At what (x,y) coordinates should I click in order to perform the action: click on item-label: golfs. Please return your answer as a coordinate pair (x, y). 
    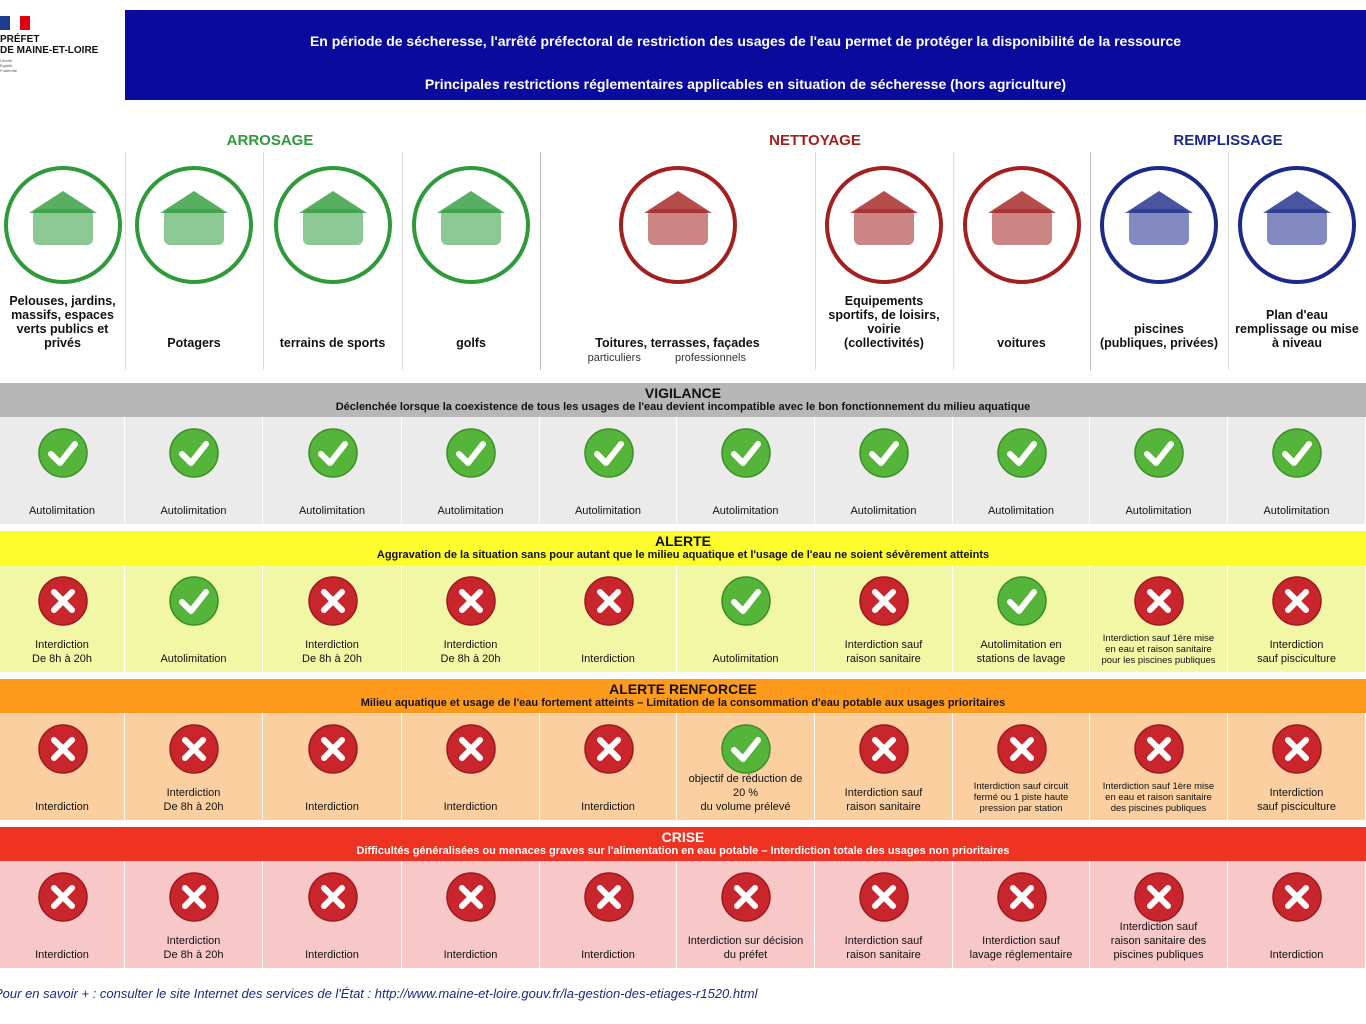
    Looking at the image, I should click on (471, 343).